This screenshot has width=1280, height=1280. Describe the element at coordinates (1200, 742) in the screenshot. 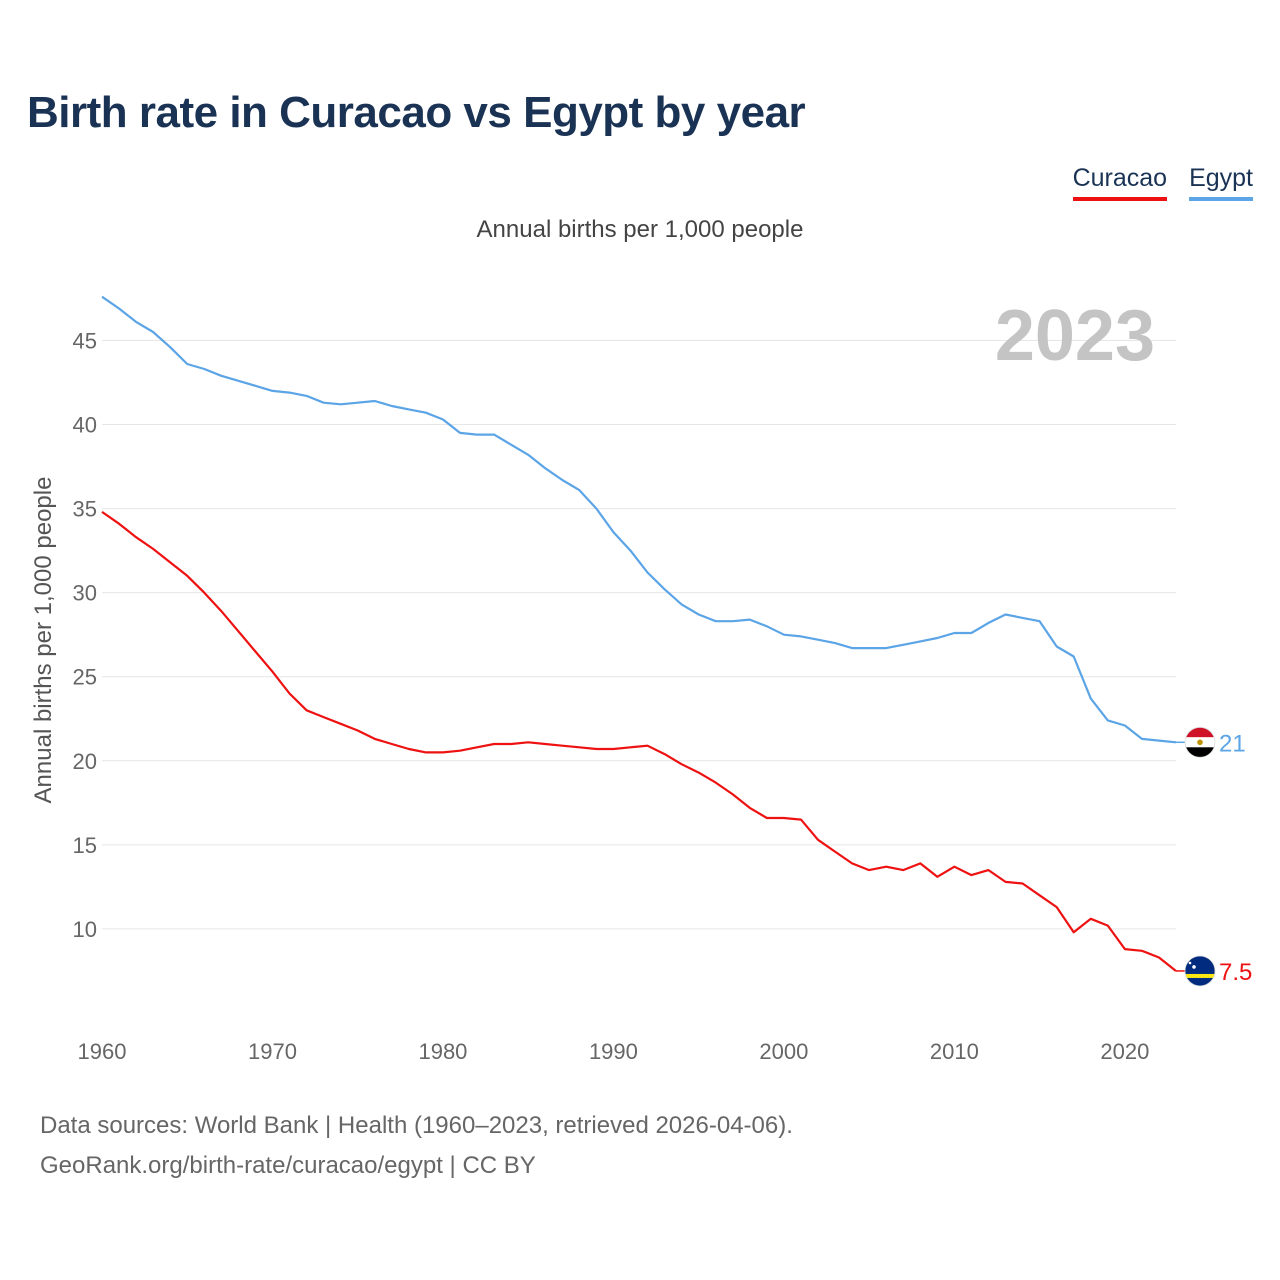

I see `flag-egypt-icon` at that location.